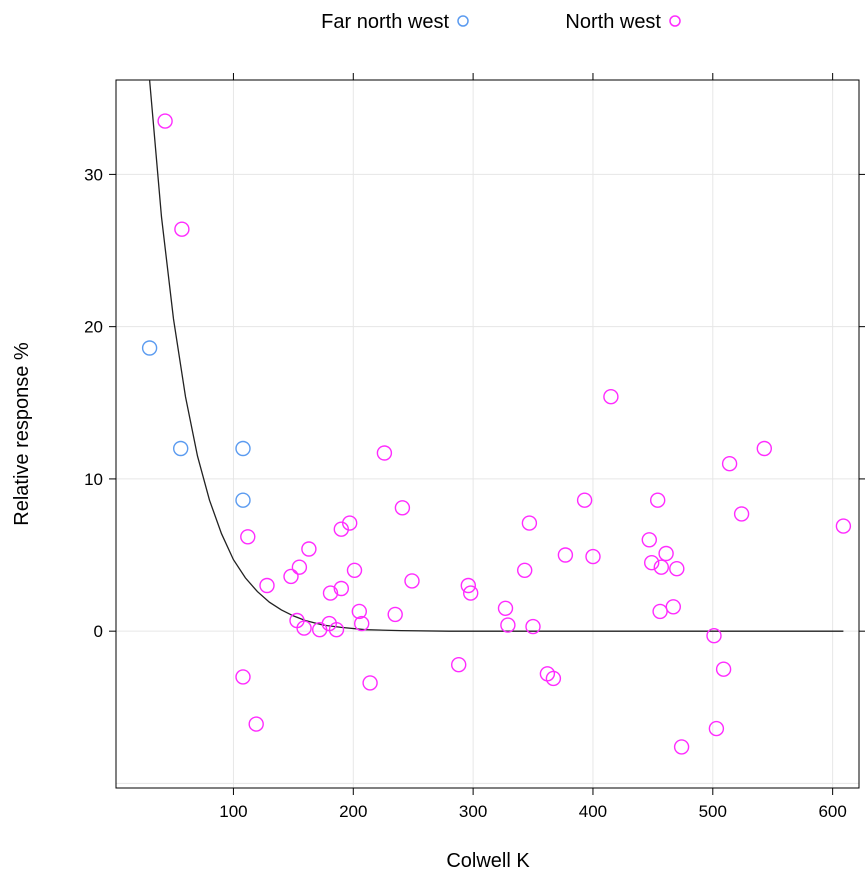 The height and width of the screenshot is (881, 865). I want to click on x-tick-label: 200, so click(353, 811).